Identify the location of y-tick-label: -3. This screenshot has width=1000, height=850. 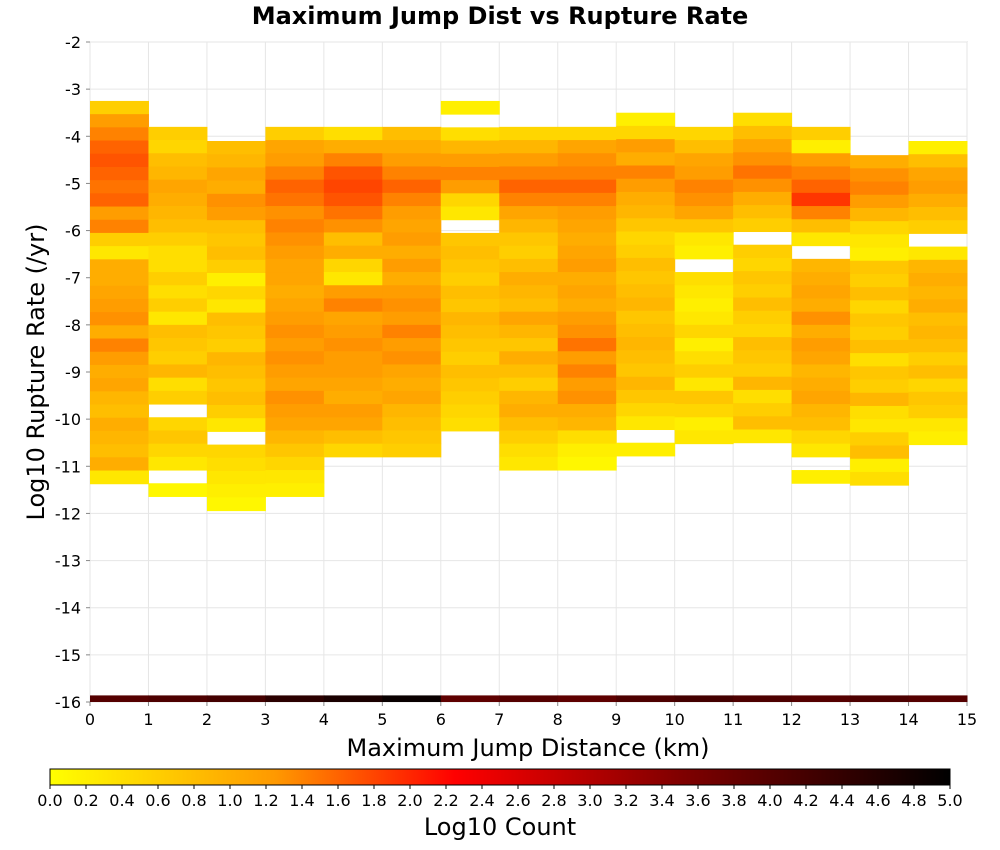
(73, 89).